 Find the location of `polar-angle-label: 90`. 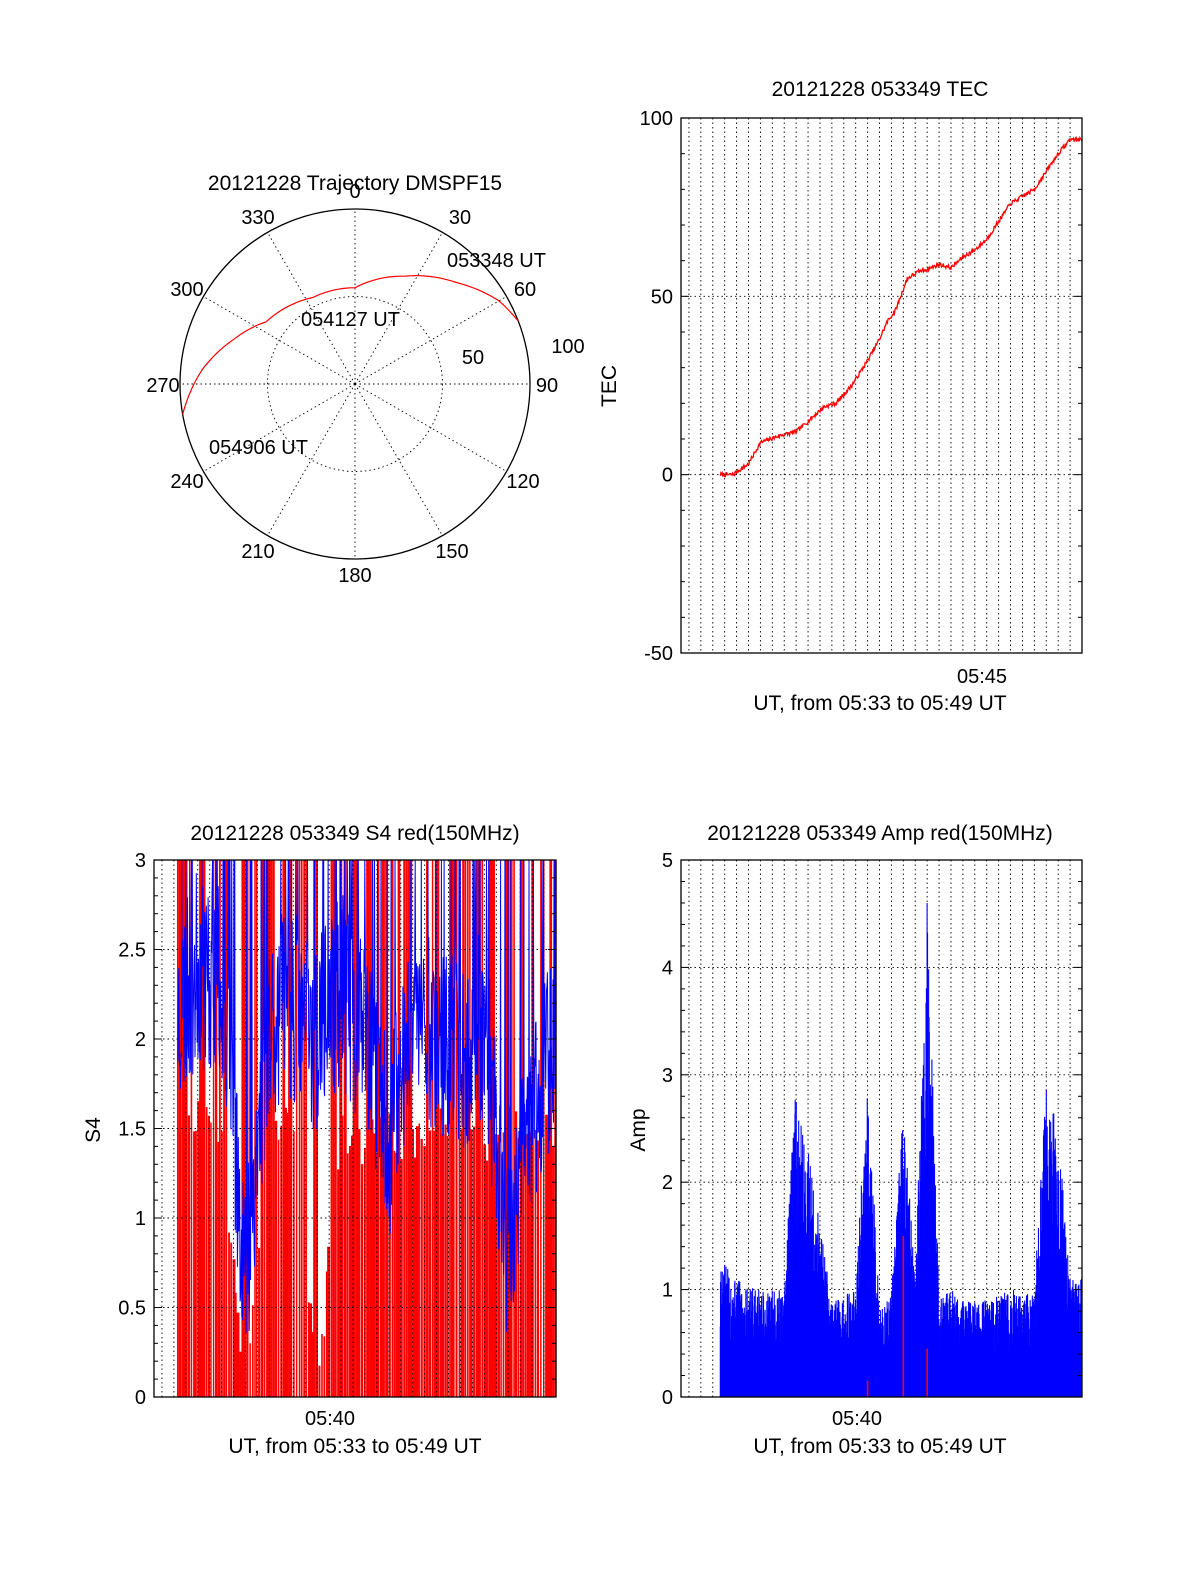

polar-angle-label: 90 is located at coordinates (547, 386).